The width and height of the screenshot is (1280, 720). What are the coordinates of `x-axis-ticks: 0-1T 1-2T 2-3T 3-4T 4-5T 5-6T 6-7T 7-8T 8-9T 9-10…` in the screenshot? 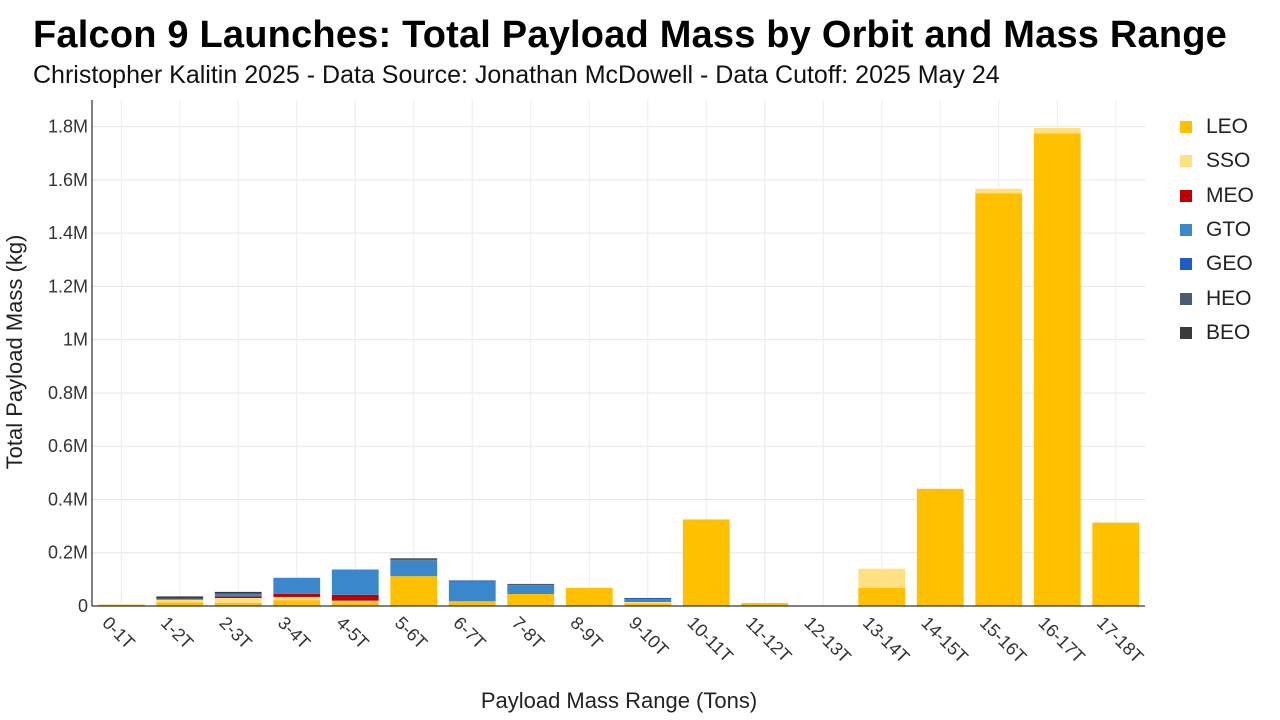 It's located at (622, 640).